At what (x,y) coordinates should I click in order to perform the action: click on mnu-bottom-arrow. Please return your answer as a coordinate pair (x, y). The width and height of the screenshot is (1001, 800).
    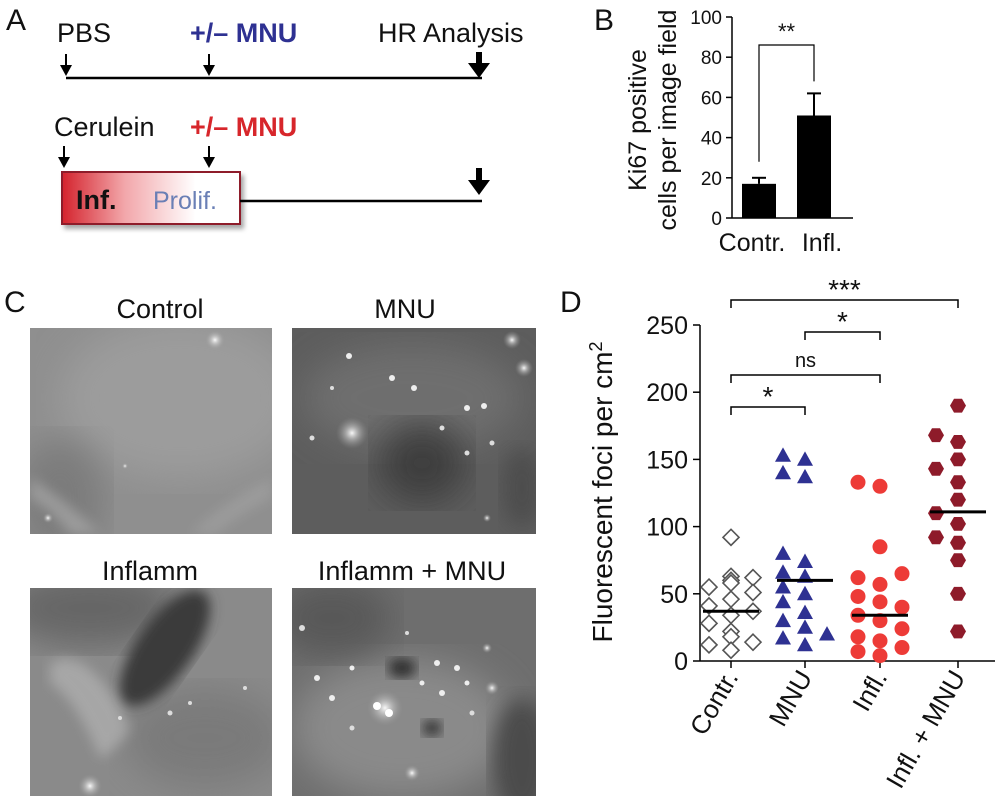
    Looking at the image, I should click on (209, 157).